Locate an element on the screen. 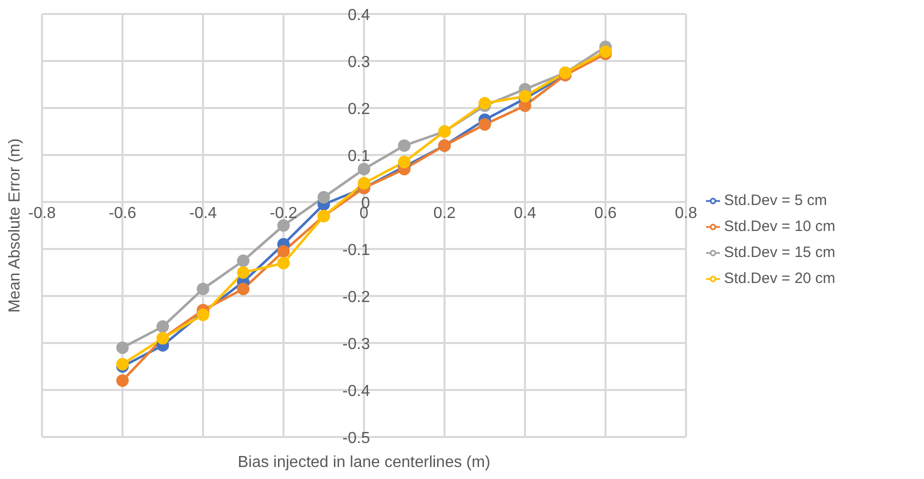  y-tick-label: -0.2 is located at coordinates (356, 297).